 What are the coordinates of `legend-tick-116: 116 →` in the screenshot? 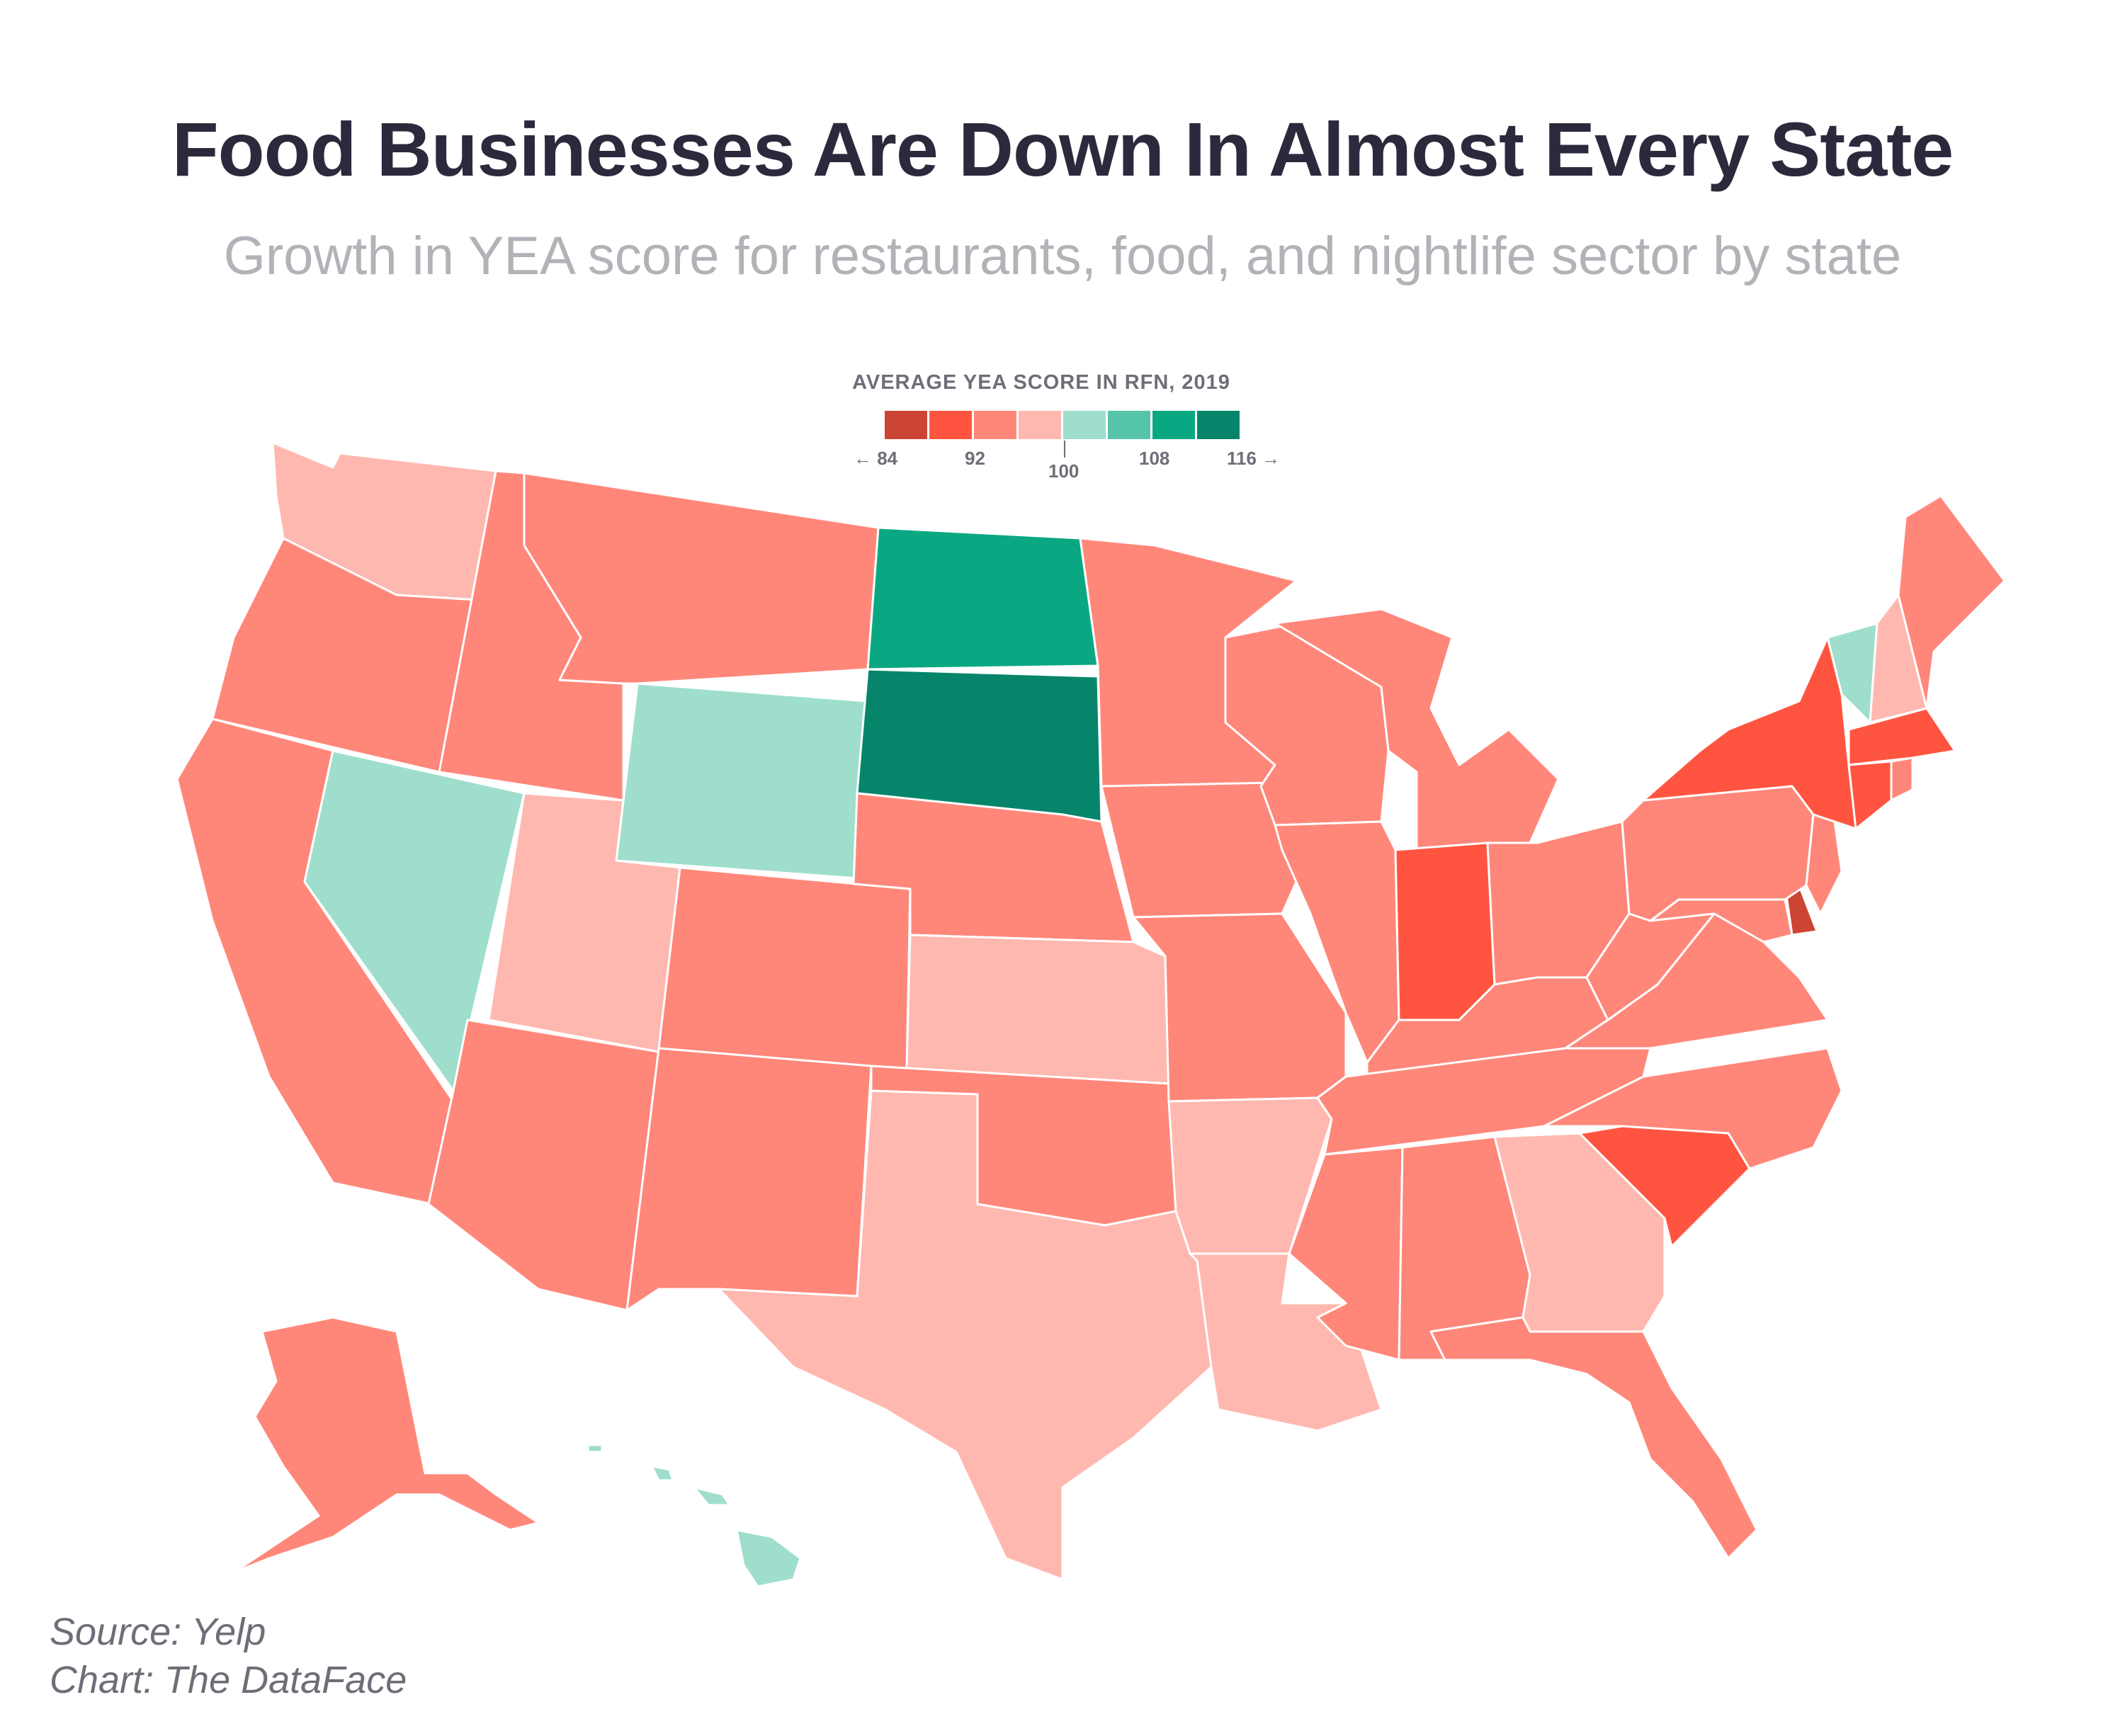 It's located at (1254, 458).